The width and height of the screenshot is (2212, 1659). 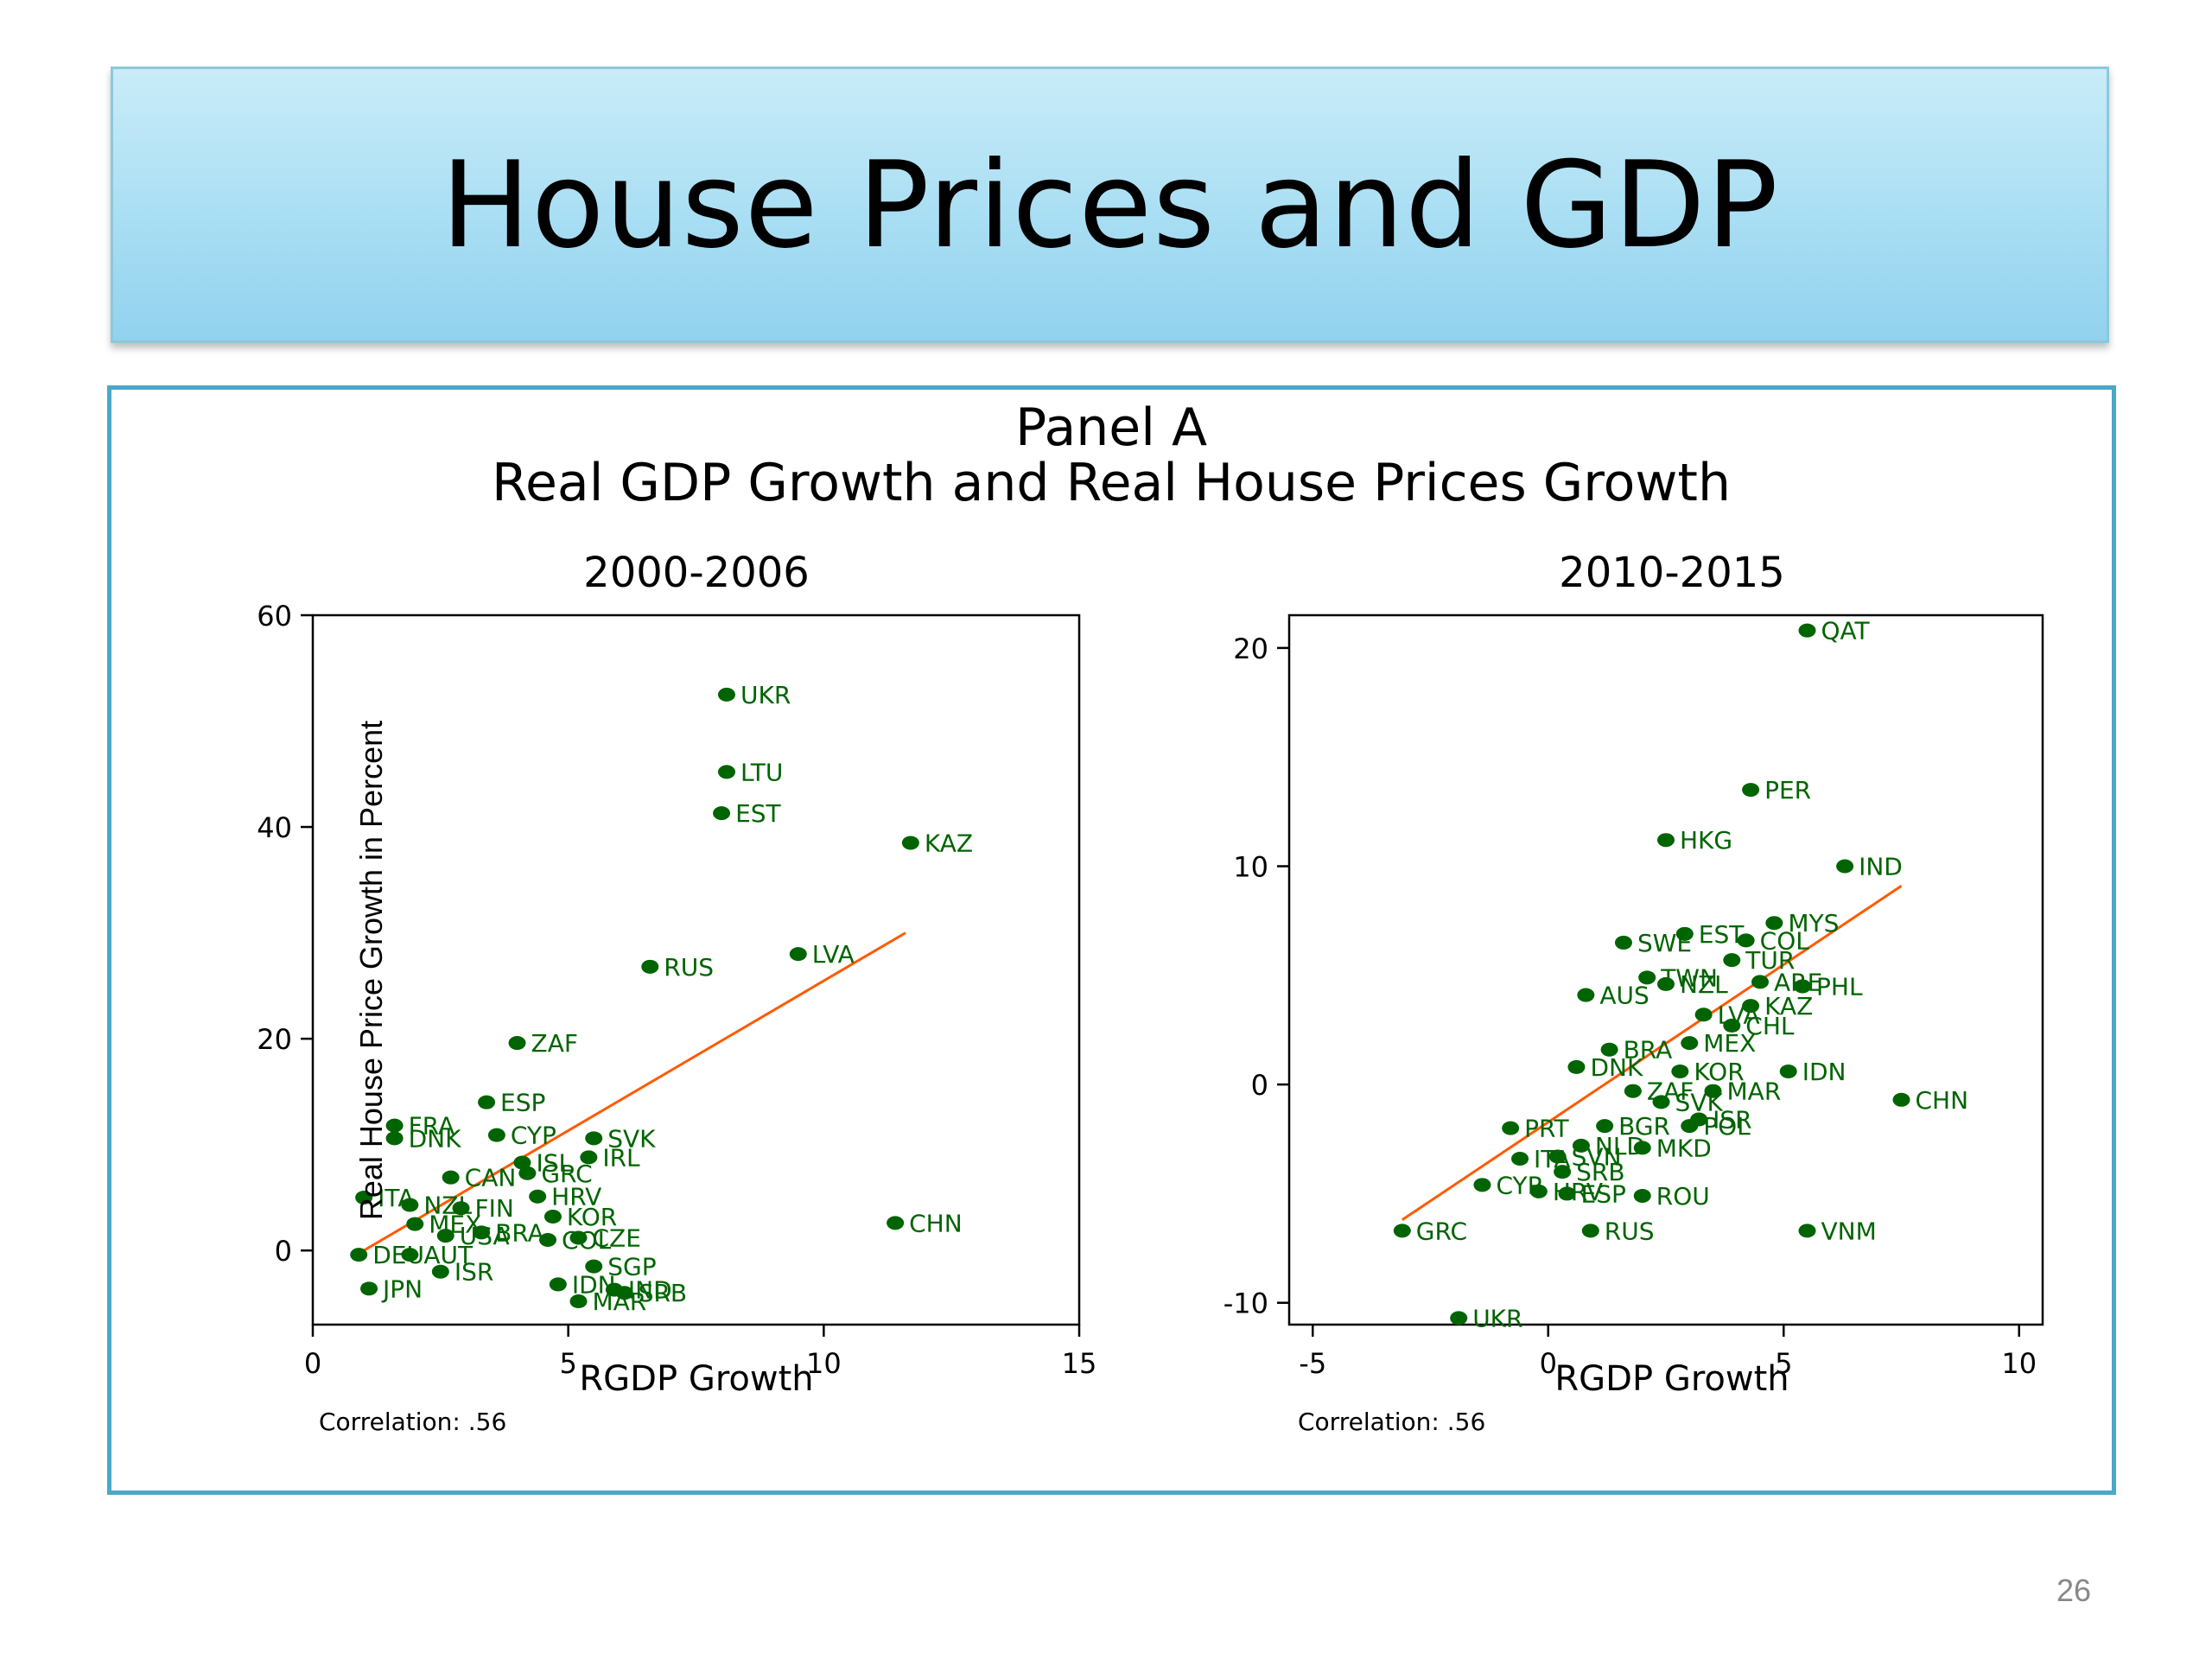 What do you see at coordinates (402, 1288) in the screenshot?
I see `point-label-left-jpn: JPN` at bounding box center [402, 1288].